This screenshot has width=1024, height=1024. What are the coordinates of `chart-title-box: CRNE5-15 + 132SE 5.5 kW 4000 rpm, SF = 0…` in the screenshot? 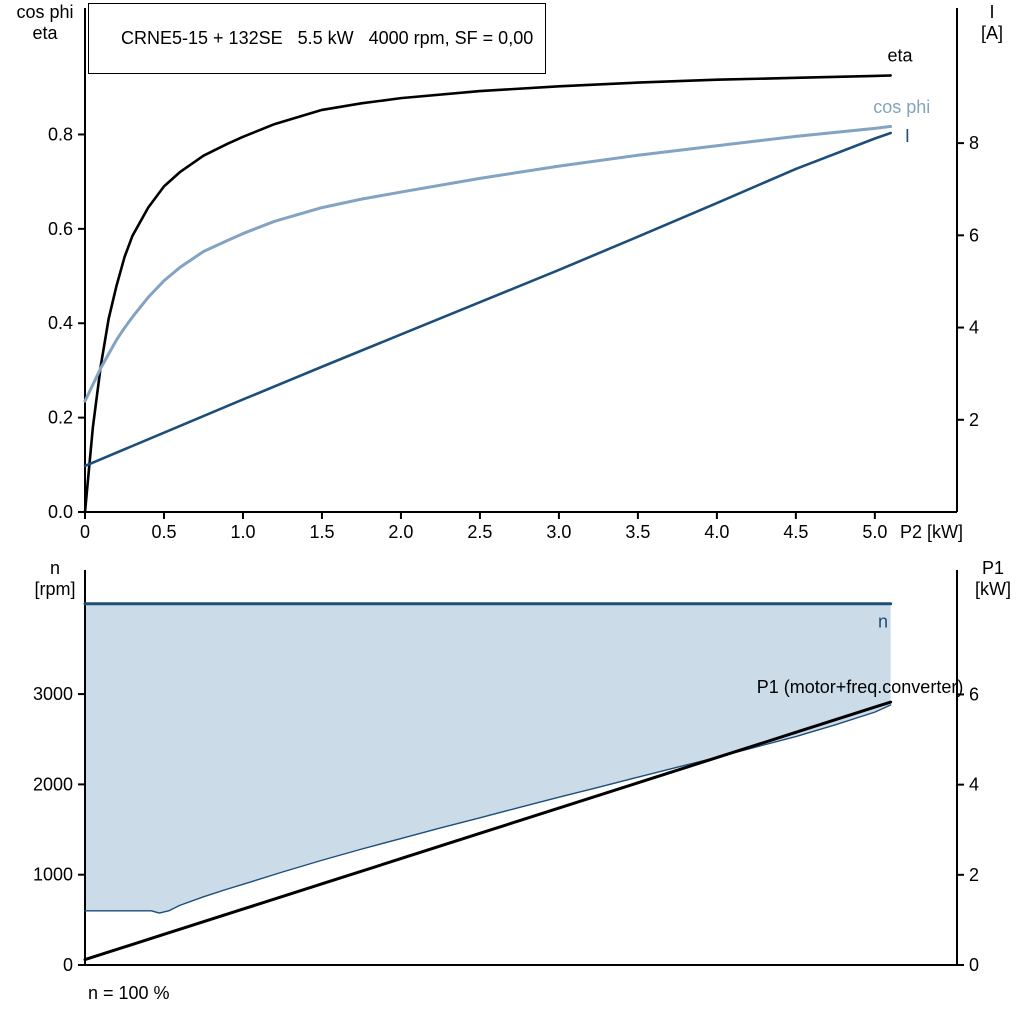 It's located at (317, 38).